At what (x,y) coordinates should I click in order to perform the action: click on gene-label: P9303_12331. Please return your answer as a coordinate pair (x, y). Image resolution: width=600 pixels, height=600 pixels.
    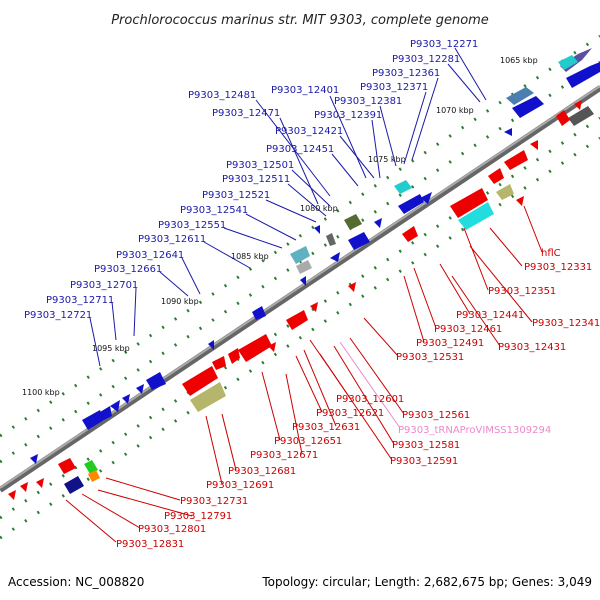
    Looking at the image, I should click on (558, 267).